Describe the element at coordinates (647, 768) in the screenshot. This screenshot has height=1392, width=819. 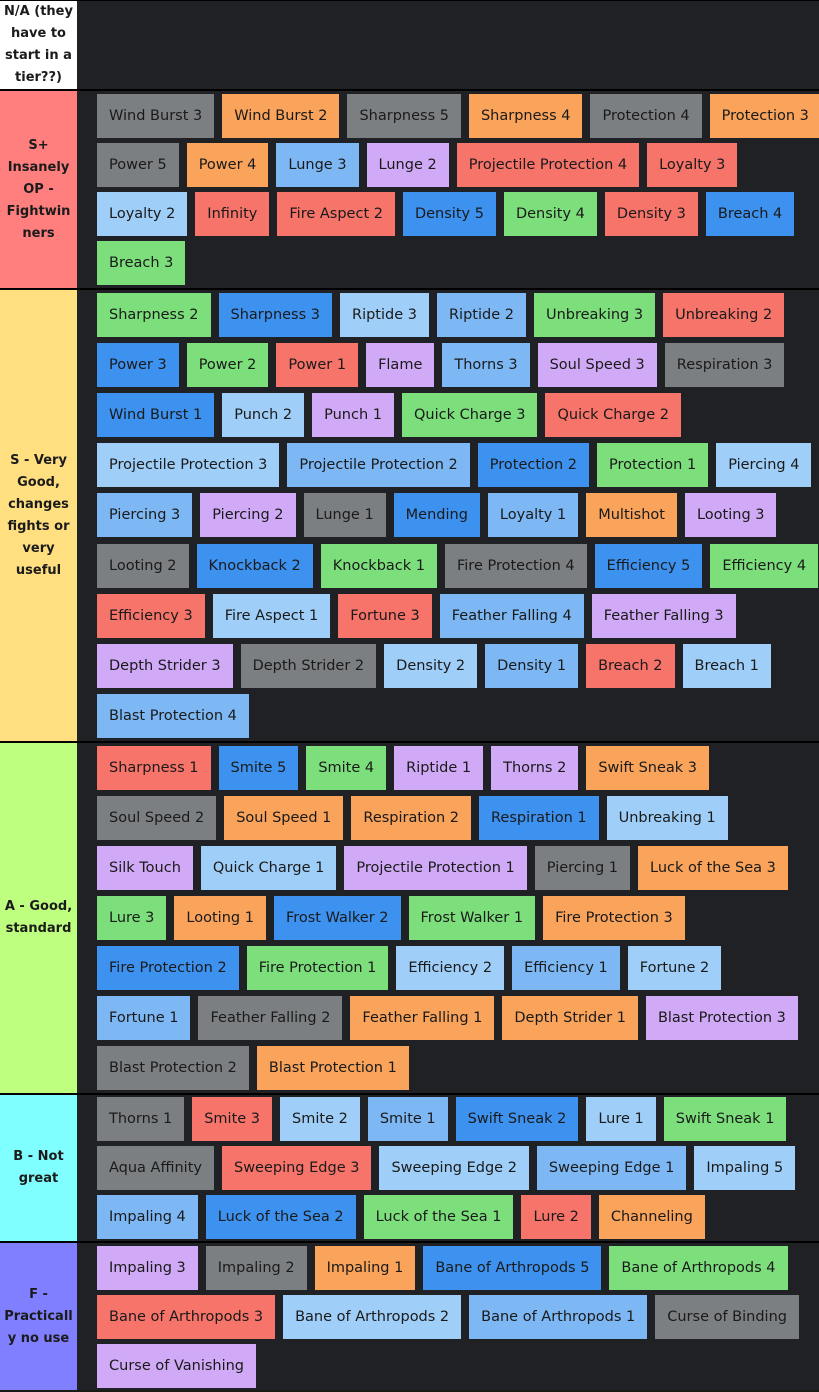
I see `enchantment-item: Swift Sneak 3` at that location.